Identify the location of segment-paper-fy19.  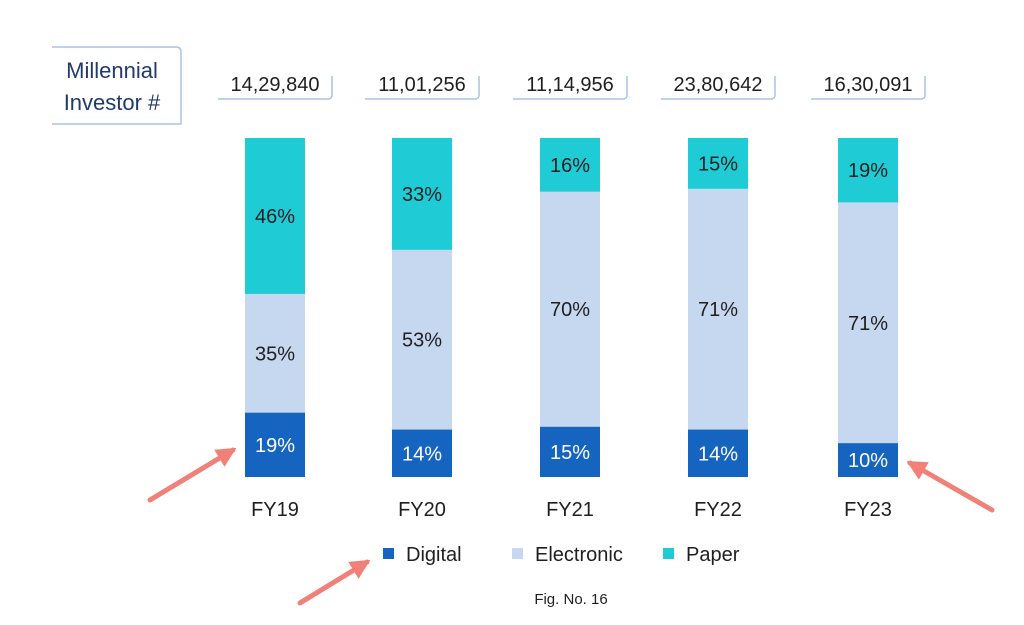
(275, 216).